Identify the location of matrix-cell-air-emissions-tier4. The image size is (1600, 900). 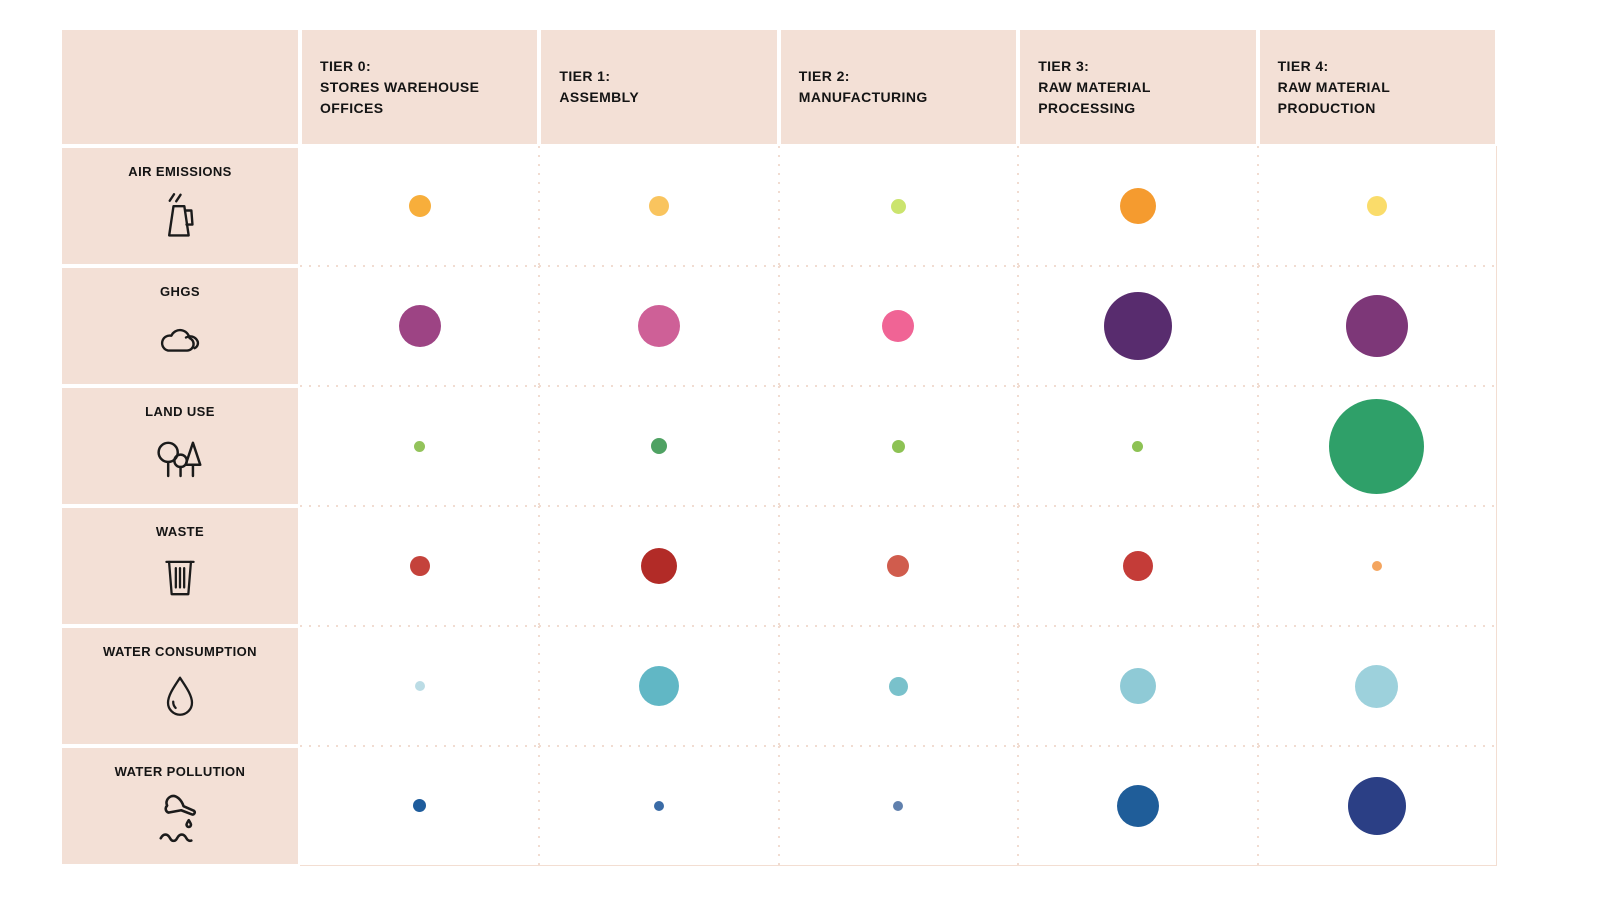
(1376, 206).